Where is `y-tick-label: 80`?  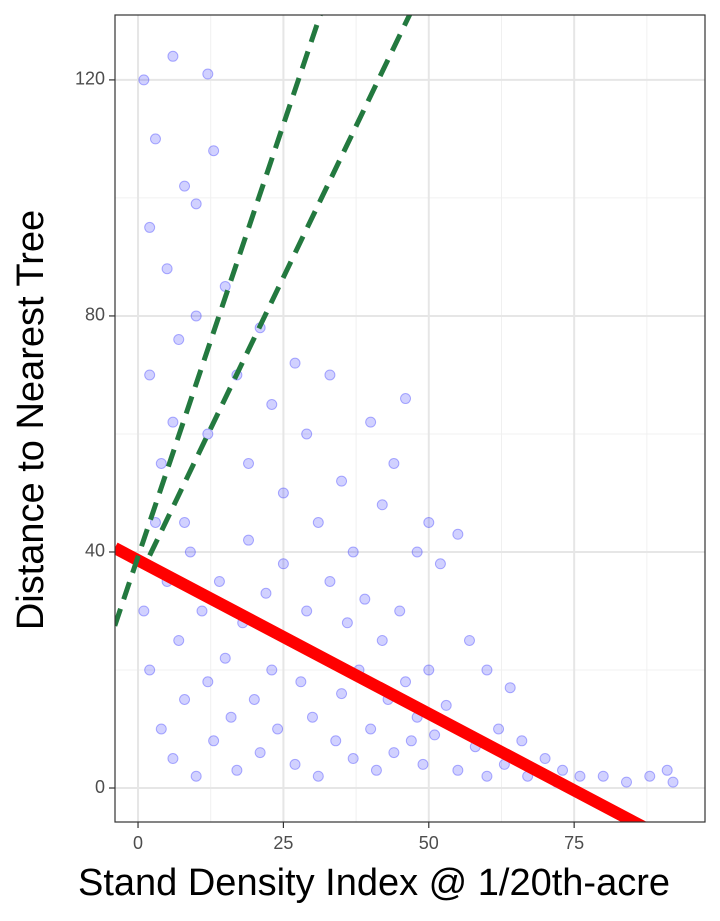
y-tick-label: 80 is located at coordinates (95, 315).